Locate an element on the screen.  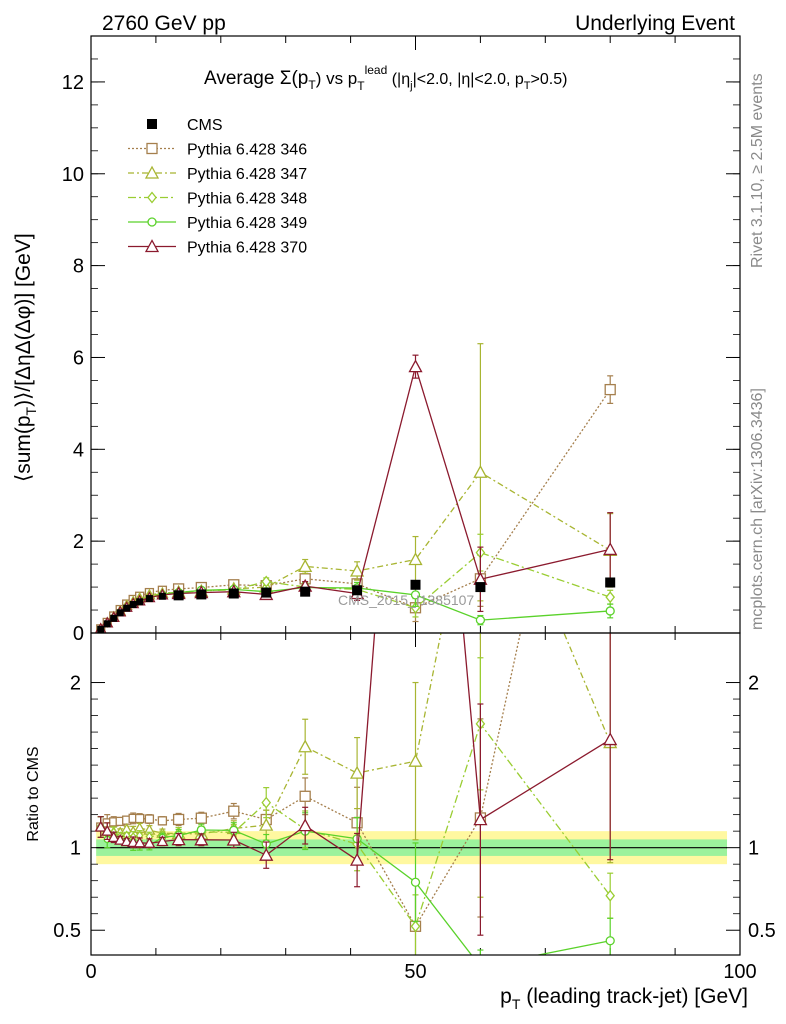
side-label-top: Rivet 3.1.10, ≥ 2.5M events is located at coordinates (757, 170).